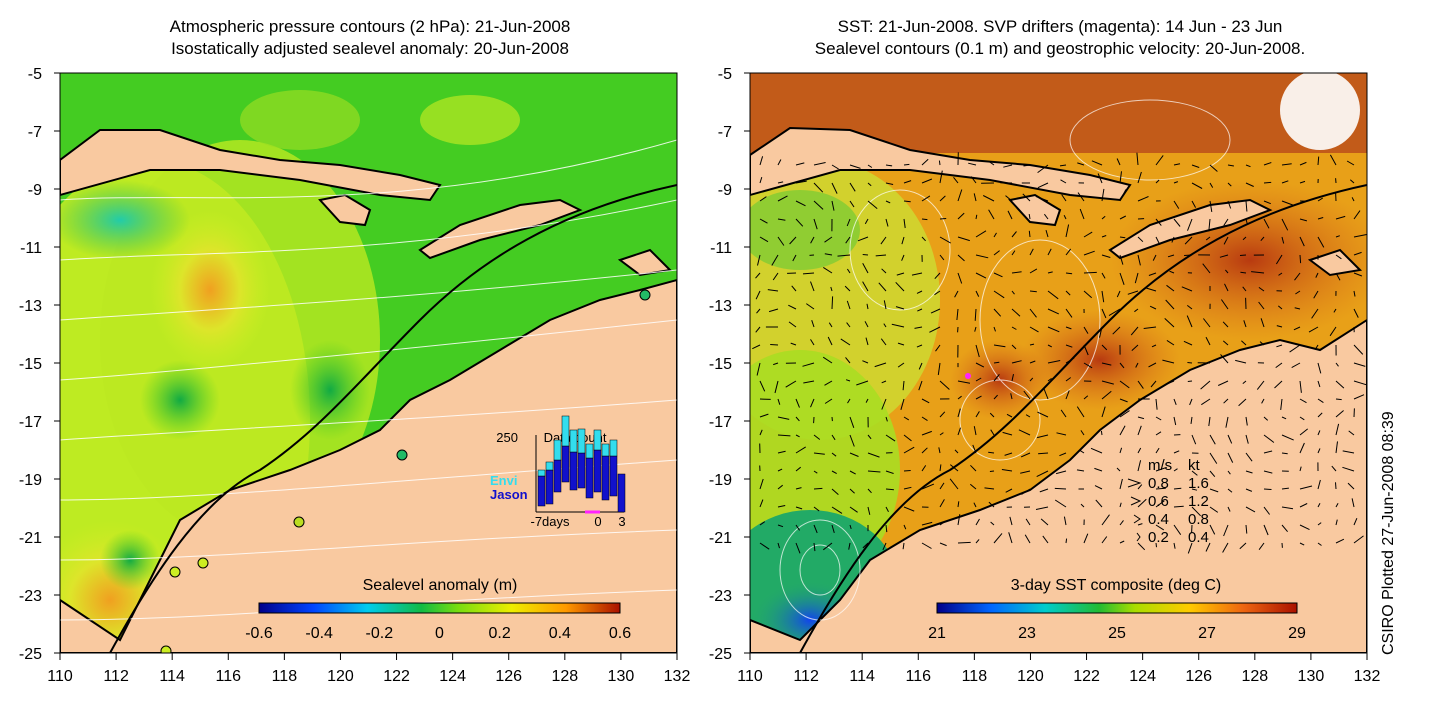  Describe the element at coordinates (1194, 465) in the screenshot. I see `speed-legend-header-kt: kt` at that location.